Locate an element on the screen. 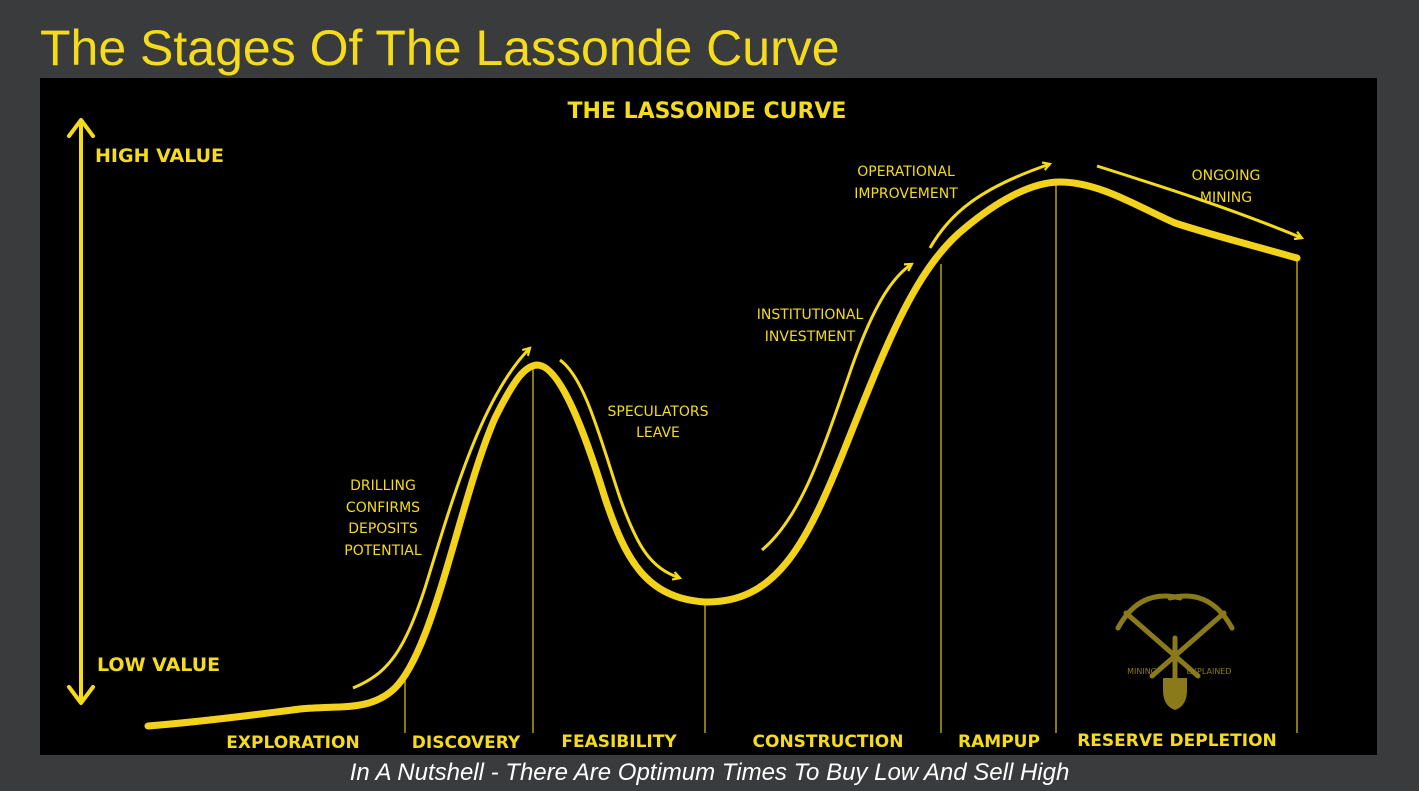 The width and height of the screenshot is (1419, 791). operational-line-1: OPERATIONAL is located at coordinates (906, 172).